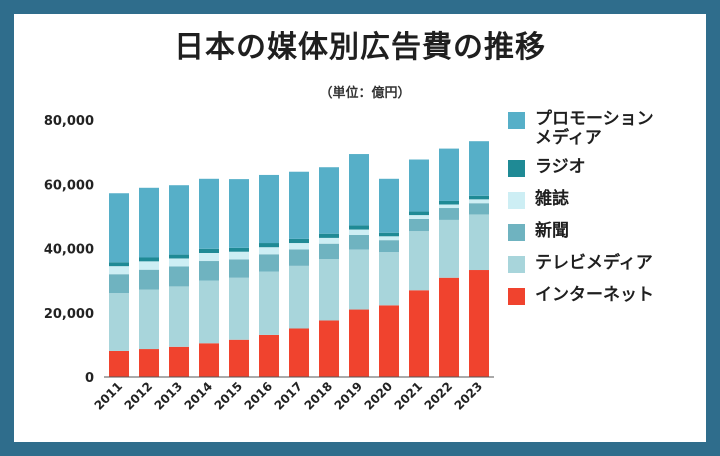  What do you see at coordinates (379, 396) in the screenshot?
I see `x-tick-label: 2020` at bounding box center [379, 396].